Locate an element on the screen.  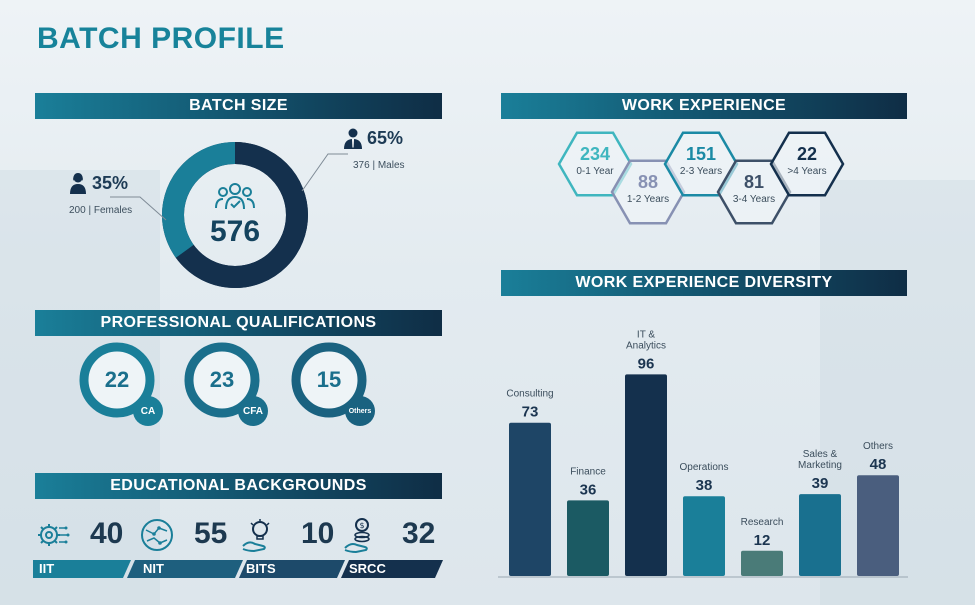
female-person-icon is located at coordinates (78, 183).